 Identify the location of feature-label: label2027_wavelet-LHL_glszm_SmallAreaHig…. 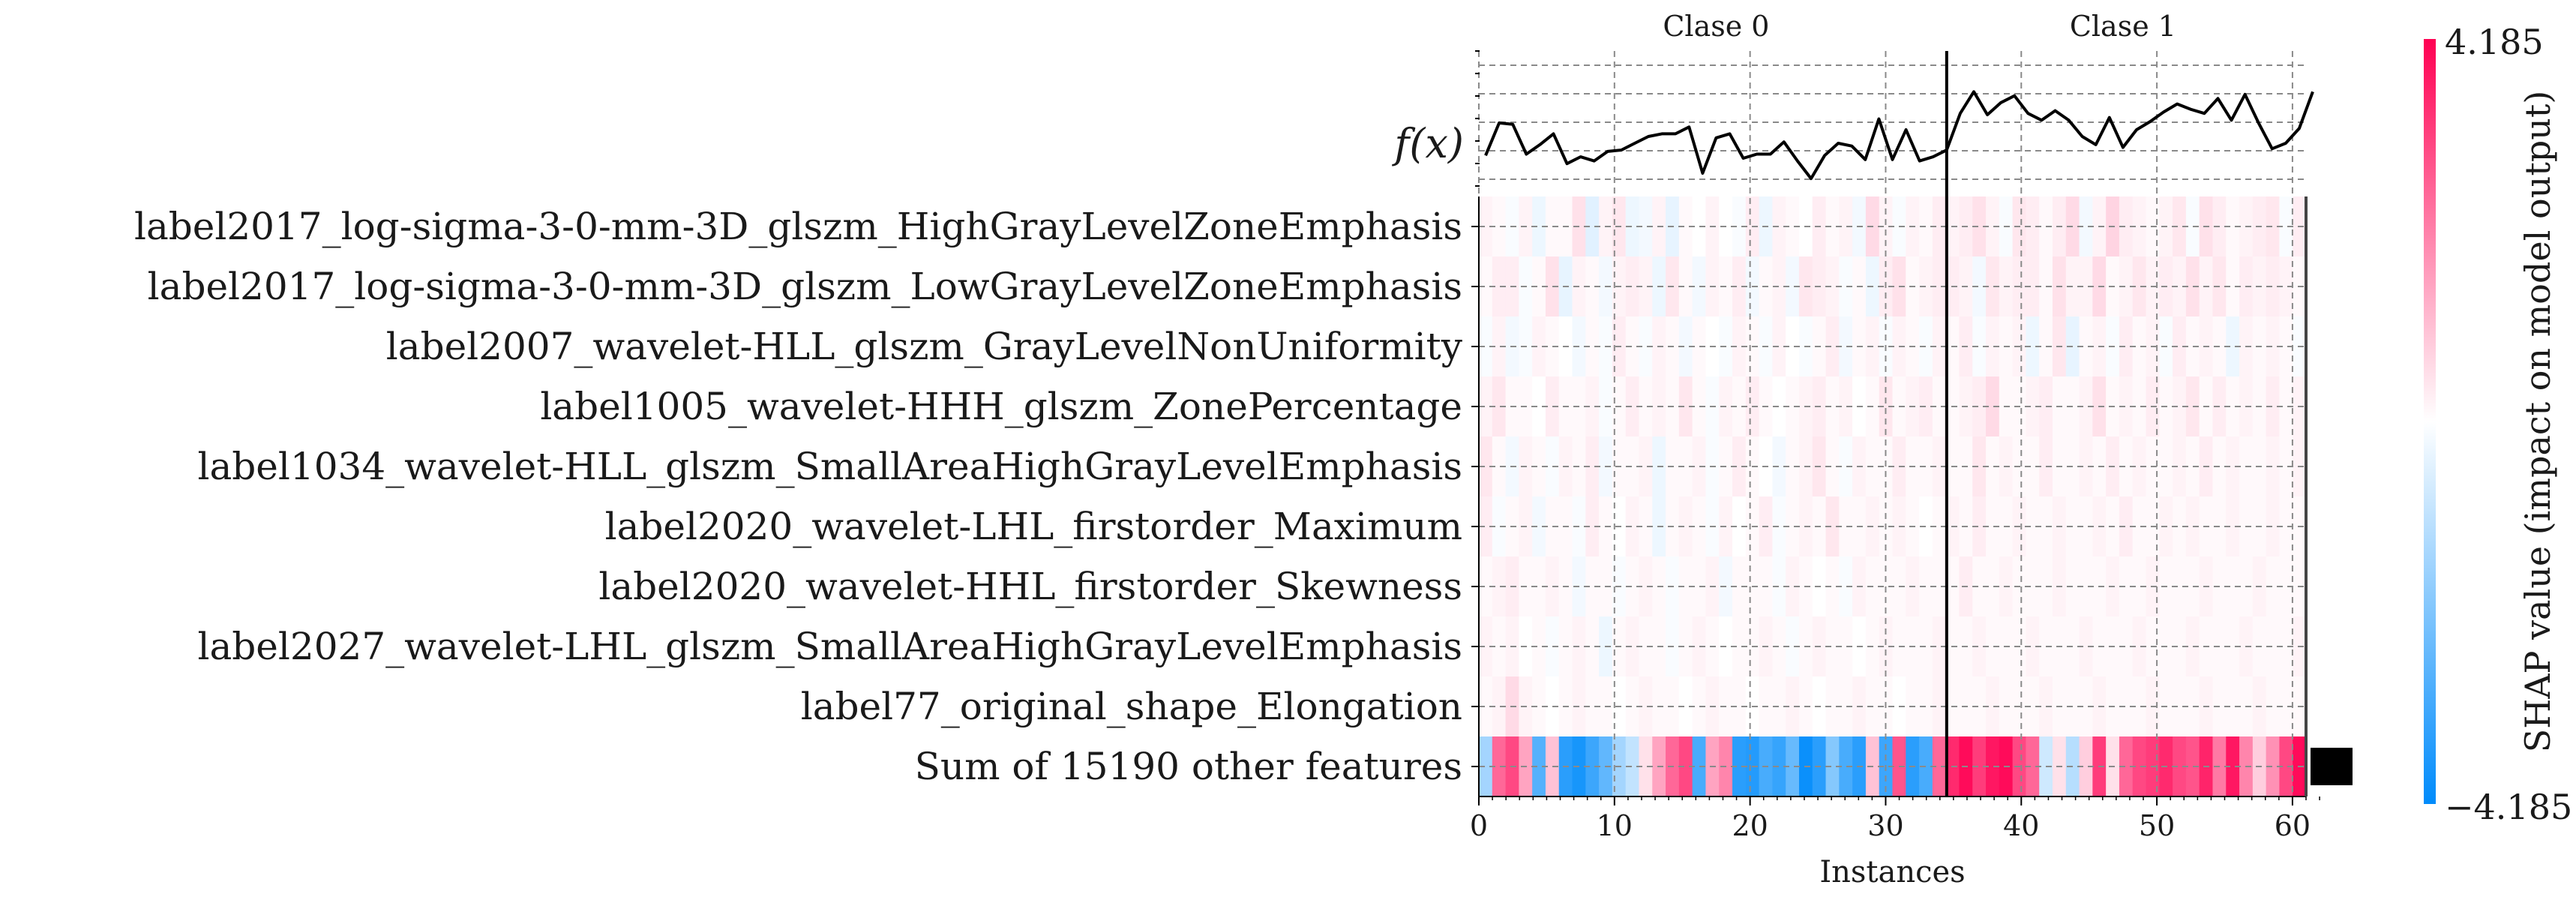
(831, 646).